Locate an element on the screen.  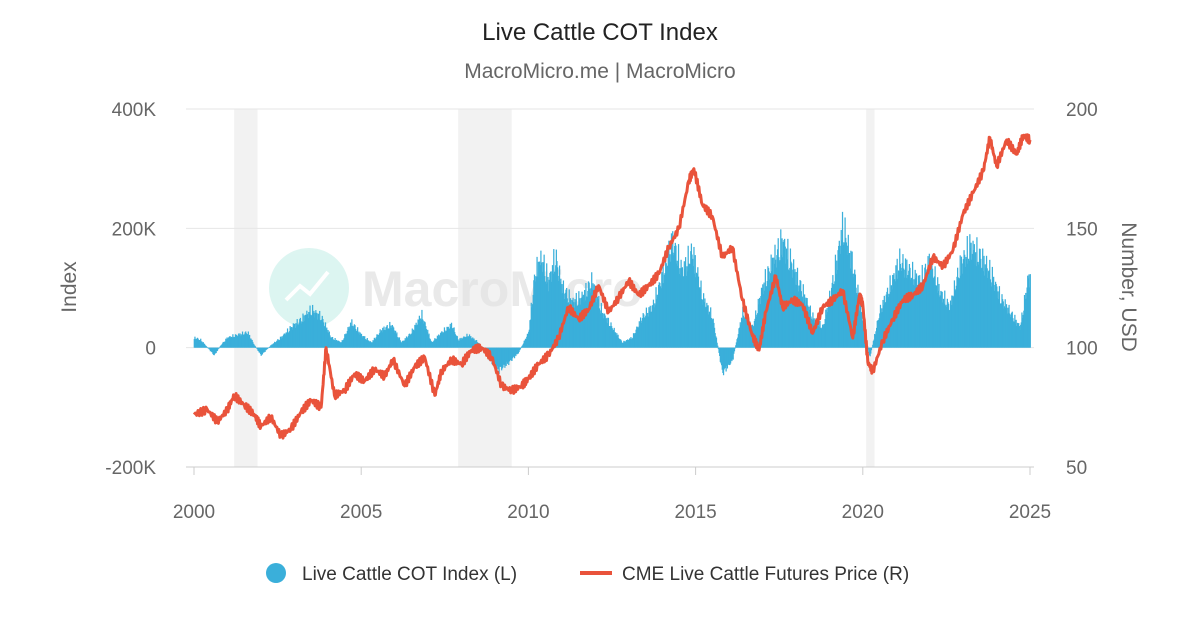
legend-item-futures-price: CME Live Cattle Futures Price (R) is located at coordinates (744, 574).